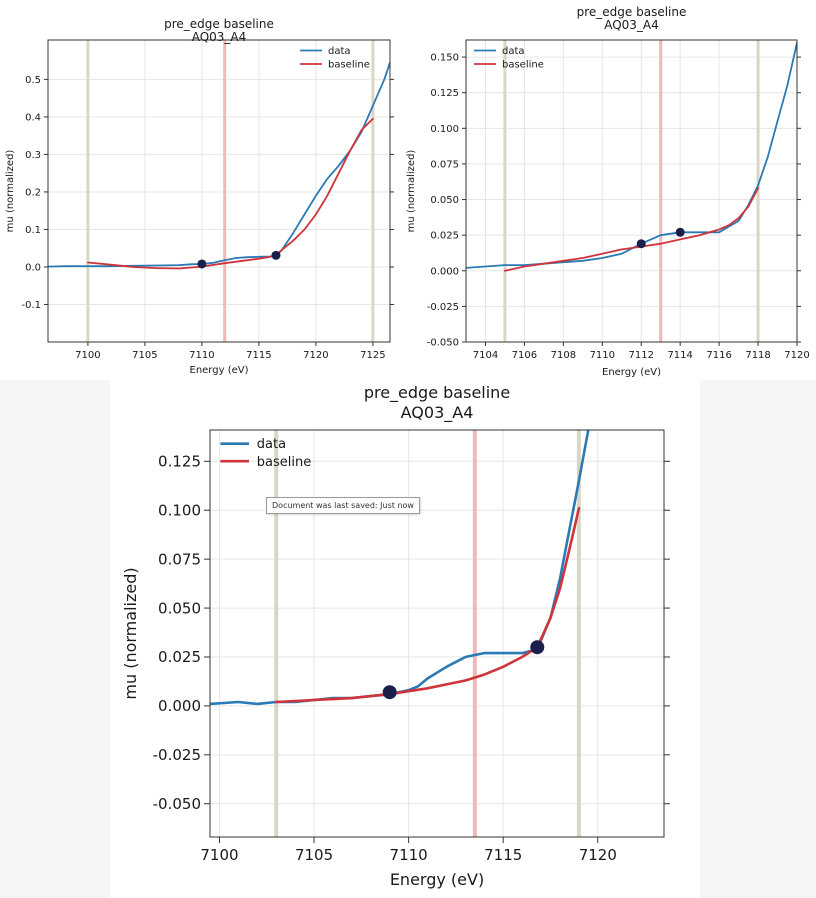 This screenshot has width=816, height=898. Describe the element at coordinates (718, 355) in the screenshot. I see `x-tick-label: 7116` at that location.